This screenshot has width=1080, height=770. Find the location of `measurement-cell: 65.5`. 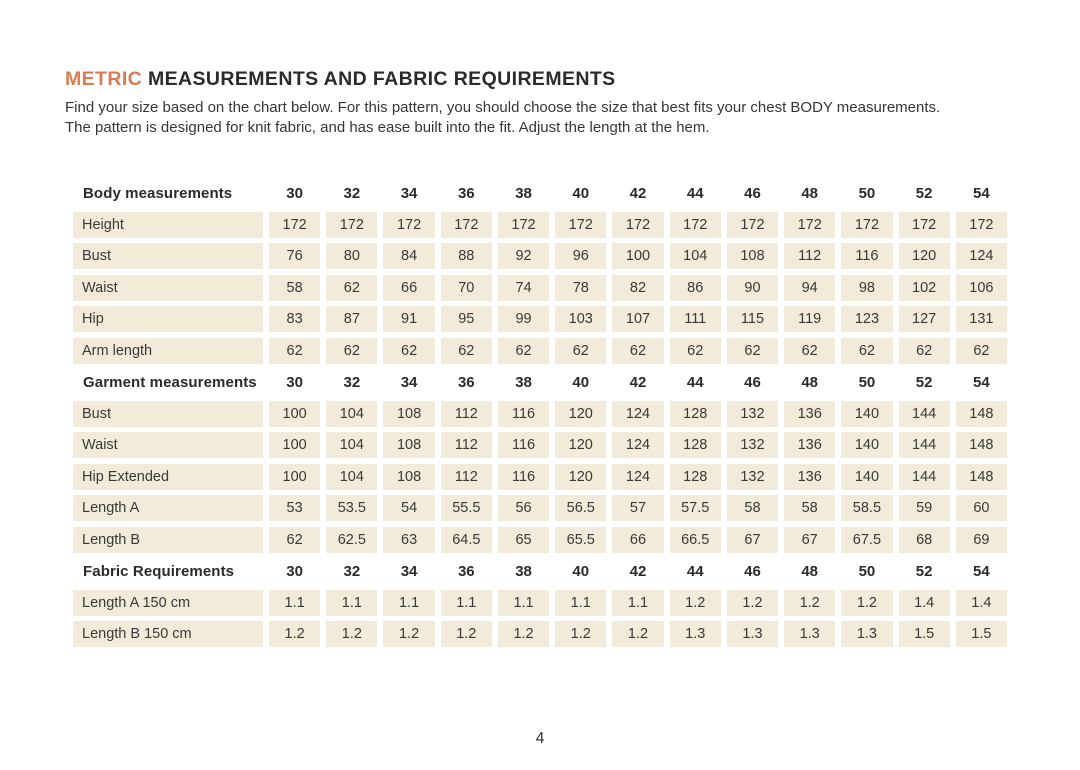

measurement-cell: 65.5 is located at coordinates (581, 539).